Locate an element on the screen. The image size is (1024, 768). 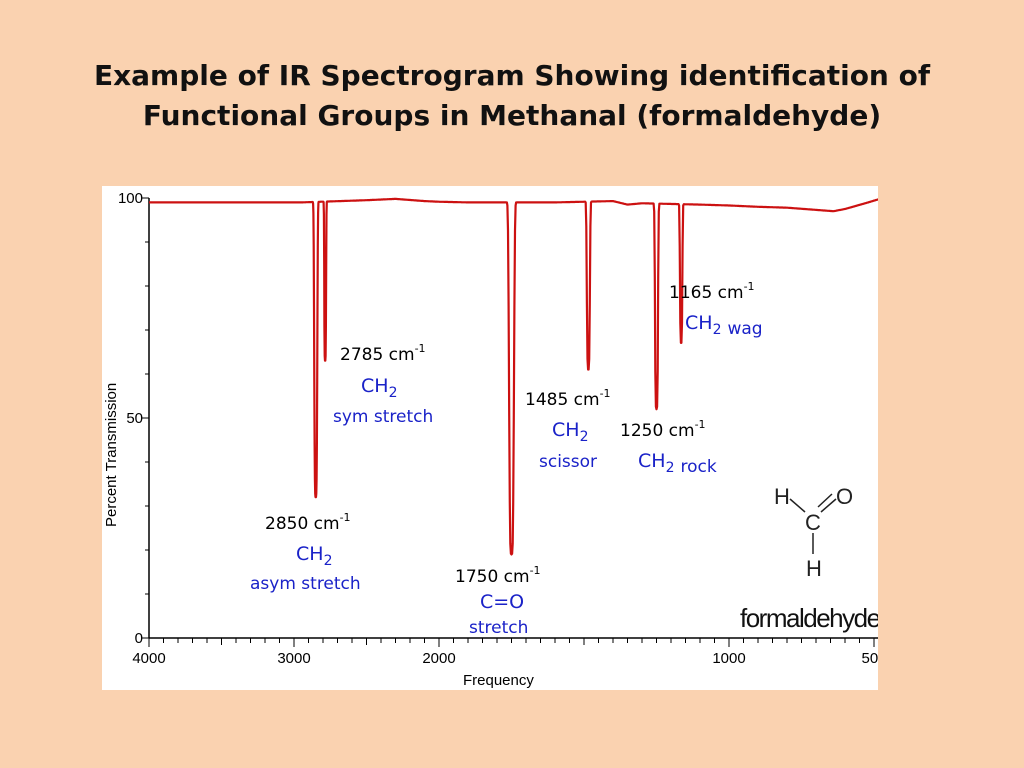
y-tick-label: 100 is located at coordinates (130, 198).